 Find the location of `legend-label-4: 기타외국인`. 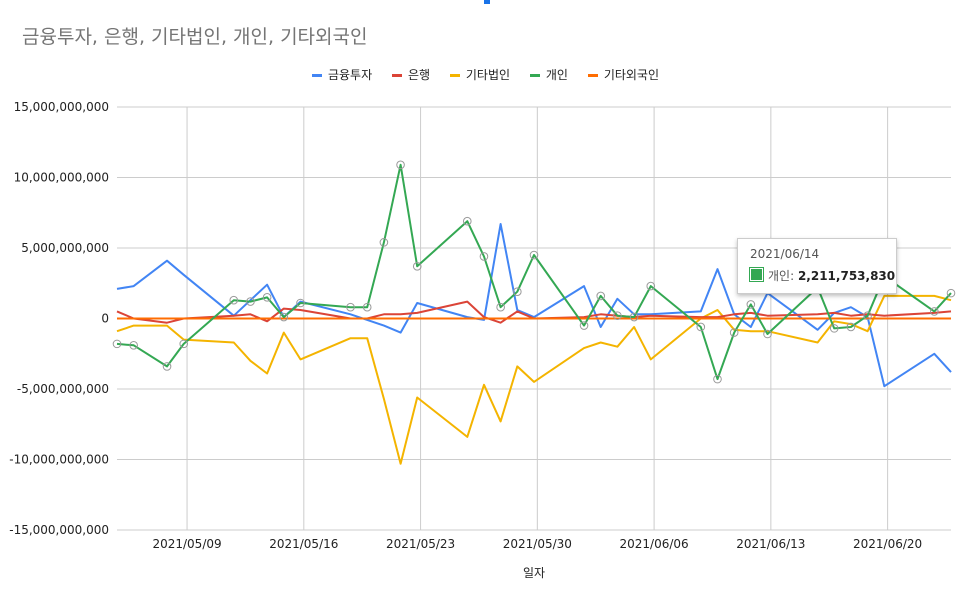

legend-label-4: 기타외국인 is located at coordinates (631, 75).